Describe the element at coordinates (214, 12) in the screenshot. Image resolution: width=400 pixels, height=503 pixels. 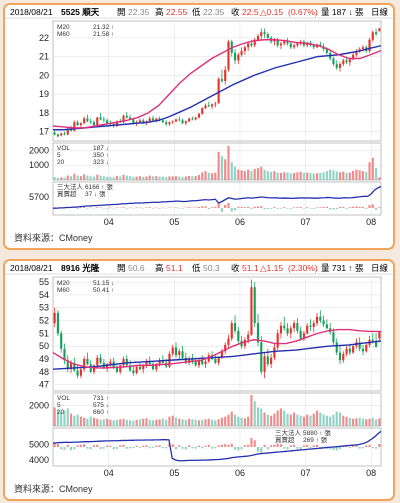
I see `header-low: 22.35` at that location.